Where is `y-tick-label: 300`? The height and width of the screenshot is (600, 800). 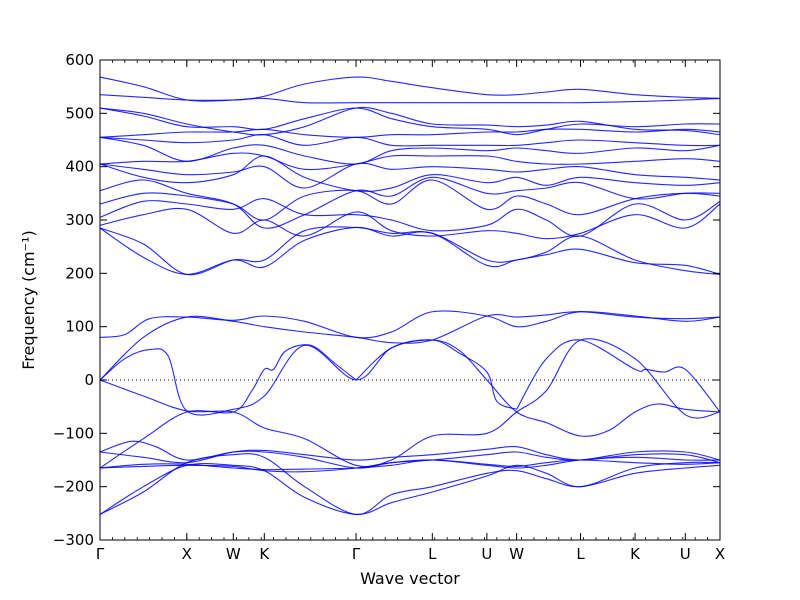 y-tick-label: 300 is located at coordinates (79, 220).